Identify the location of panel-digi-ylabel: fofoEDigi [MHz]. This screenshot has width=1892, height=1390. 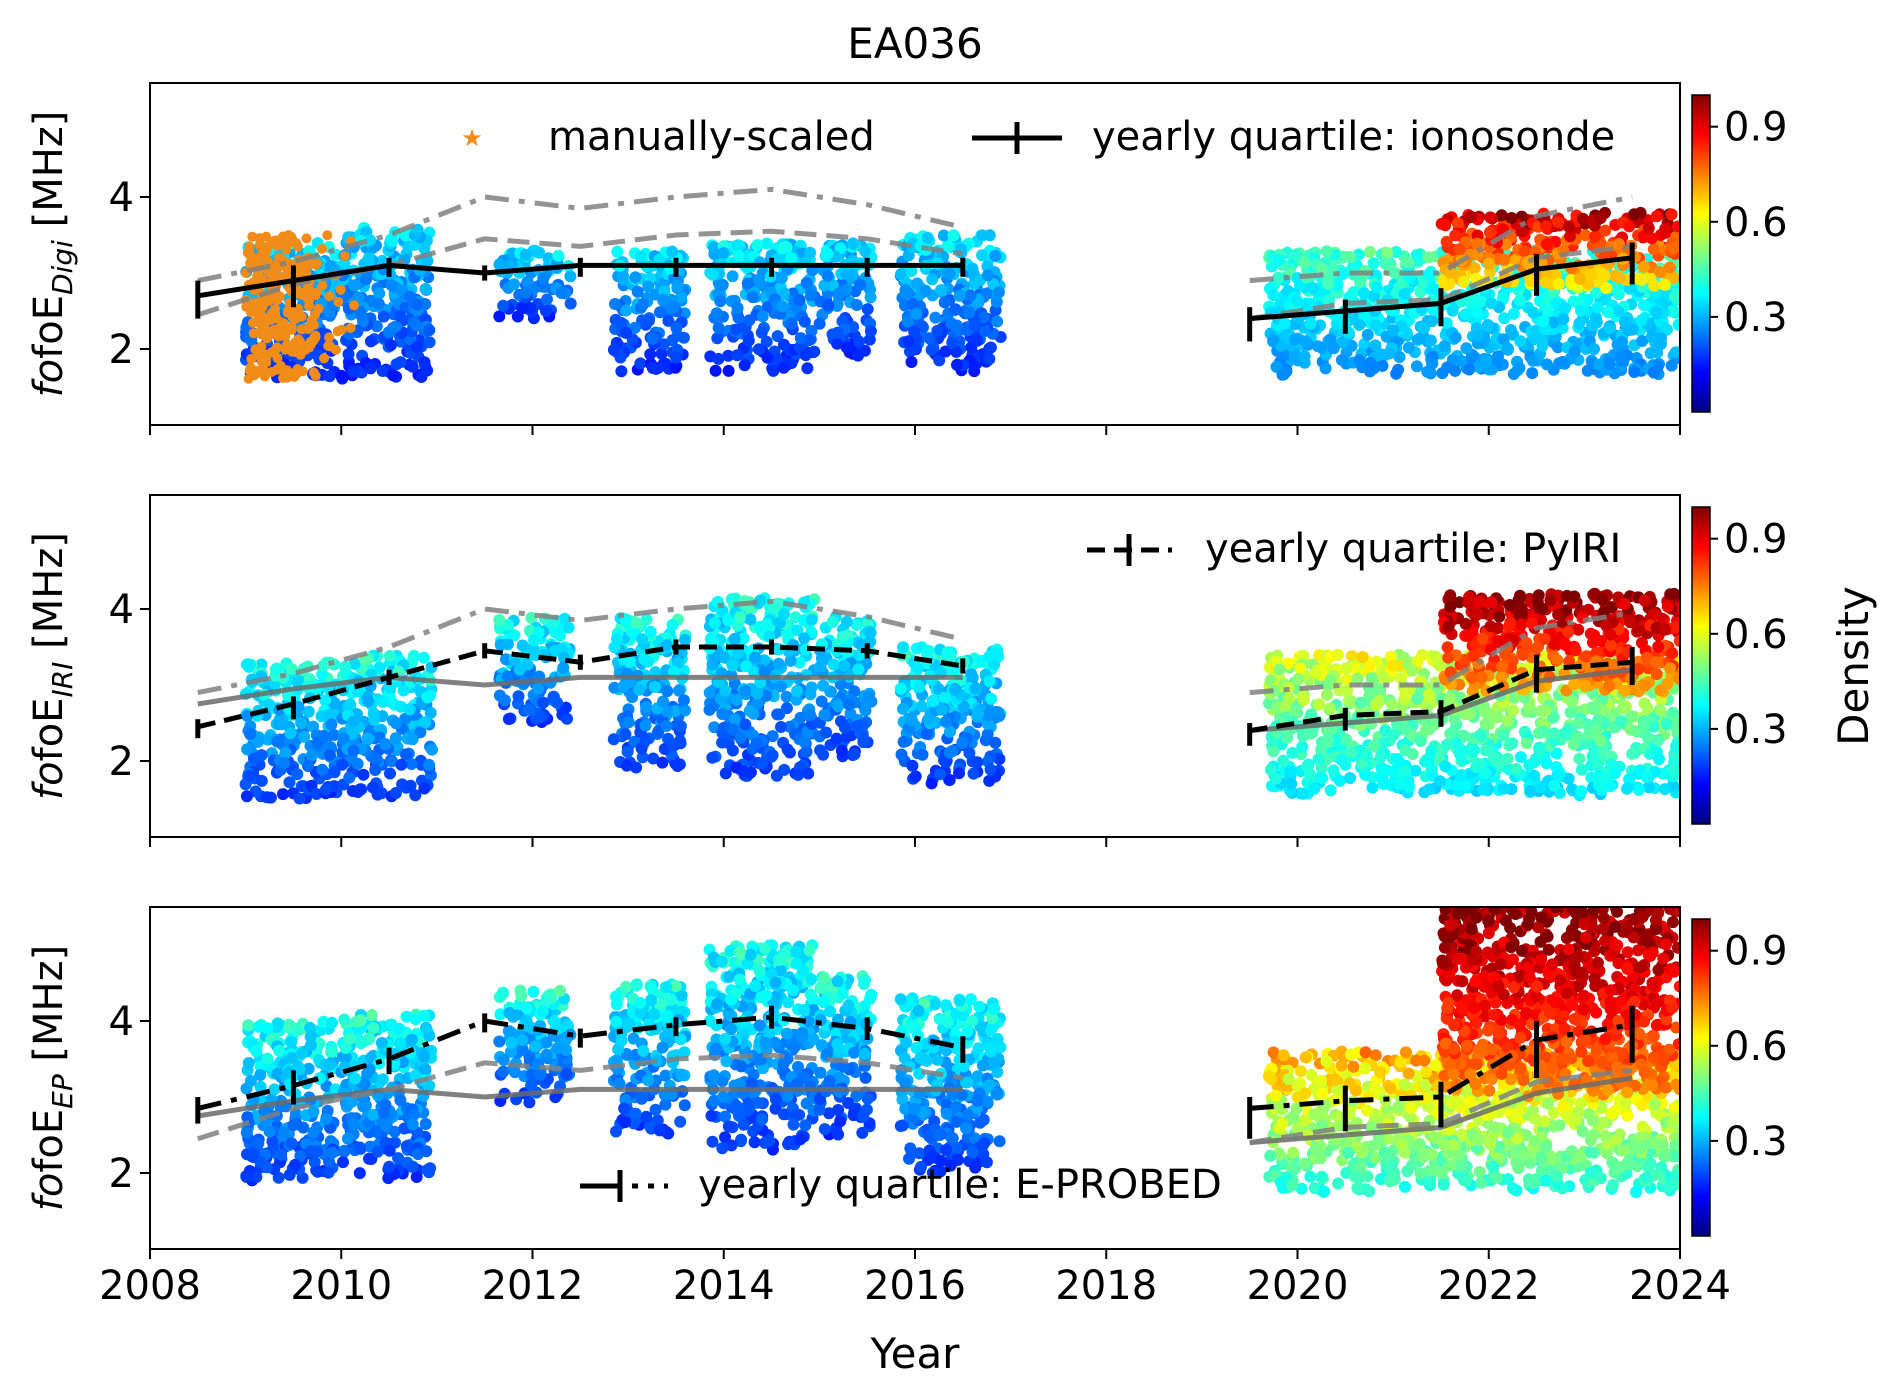
(52, 254).